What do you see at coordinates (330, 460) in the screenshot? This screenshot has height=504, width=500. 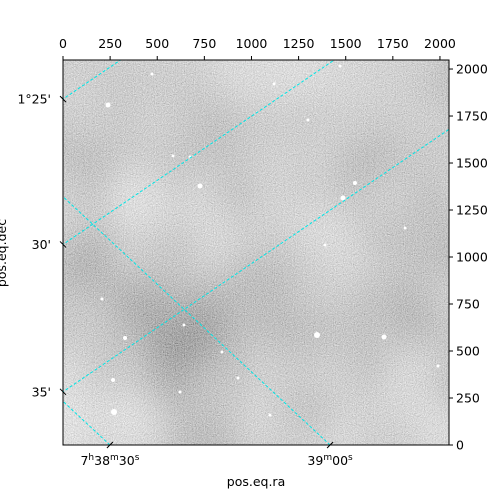 I see `wcs-x-tick-label: 39m00s` at bounding box center [330, 460].